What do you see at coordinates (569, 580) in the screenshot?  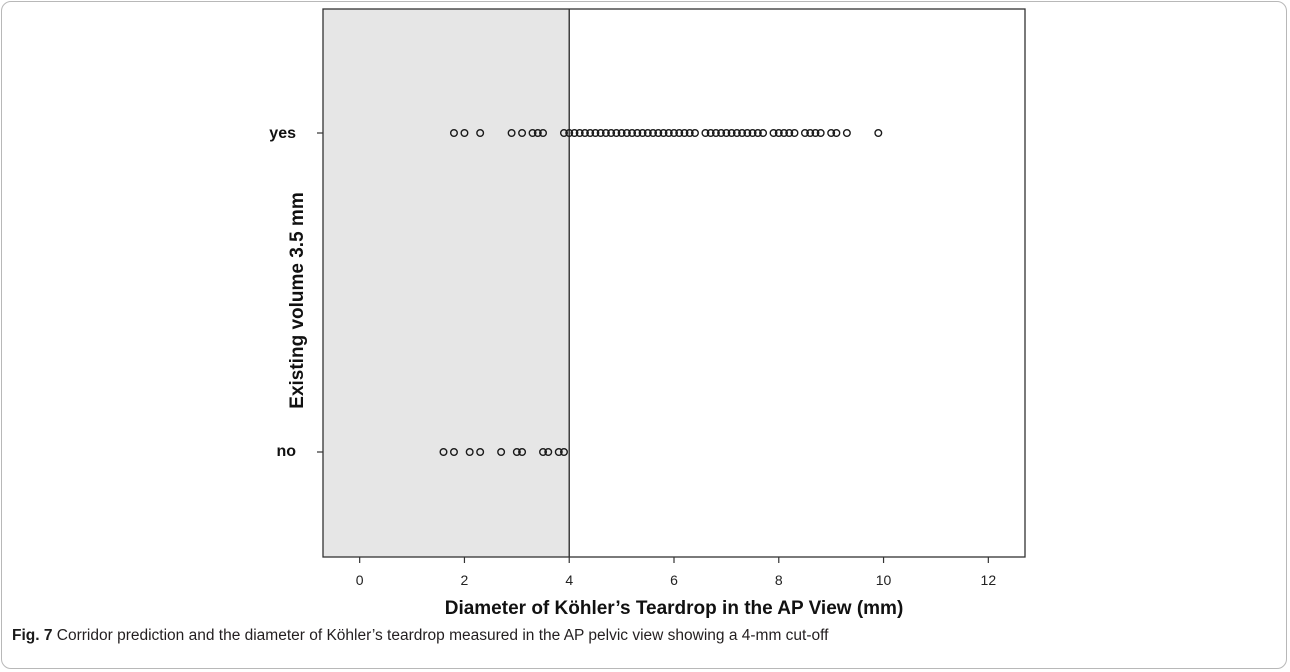 I see `x-tick-label: 4` at bounding box center [569, 580].